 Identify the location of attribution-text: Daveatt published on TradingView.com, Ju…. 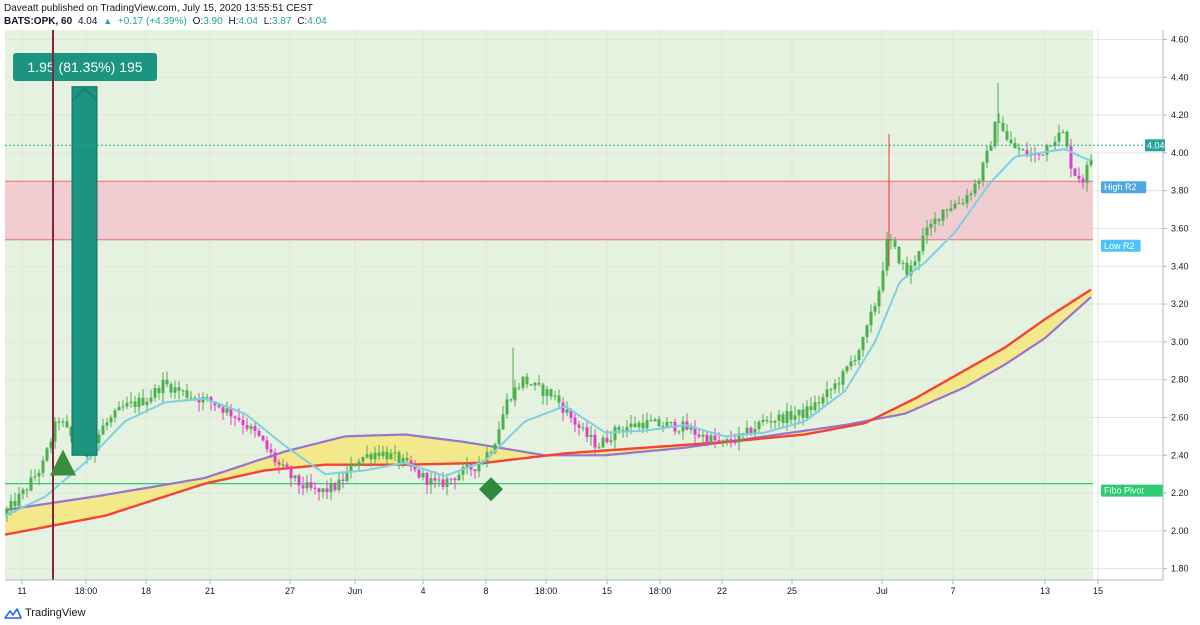
(158, 8).